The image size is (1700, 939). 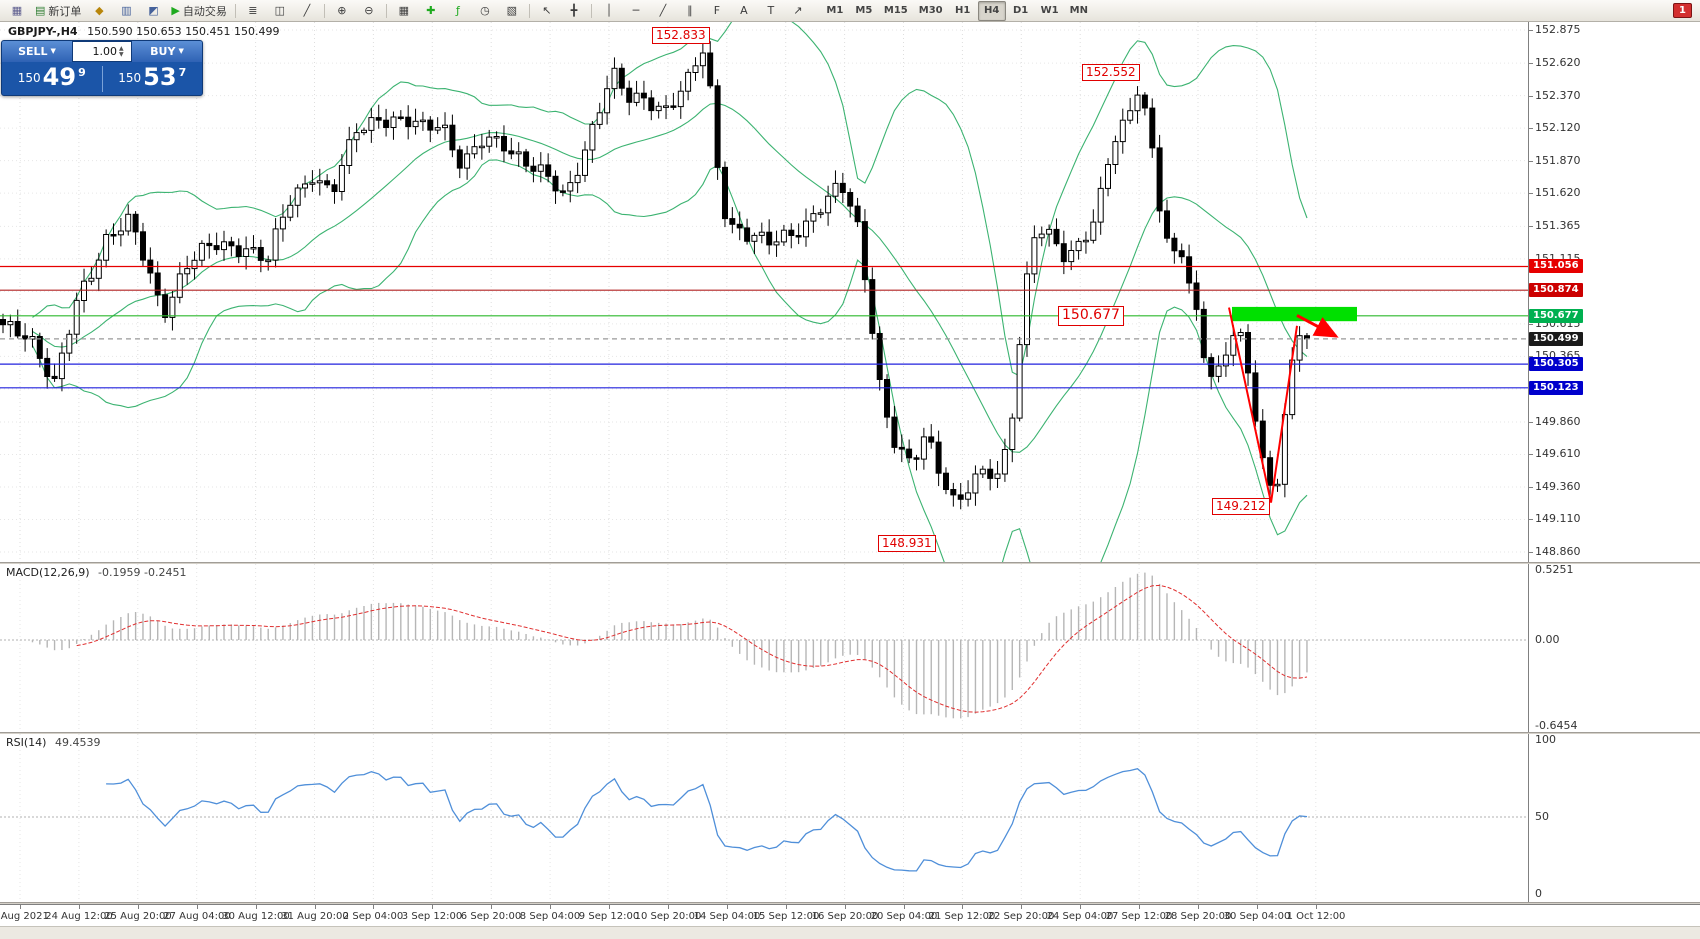 I want to click on timeframe-h1-button: H1, so click(x=962, y=10).